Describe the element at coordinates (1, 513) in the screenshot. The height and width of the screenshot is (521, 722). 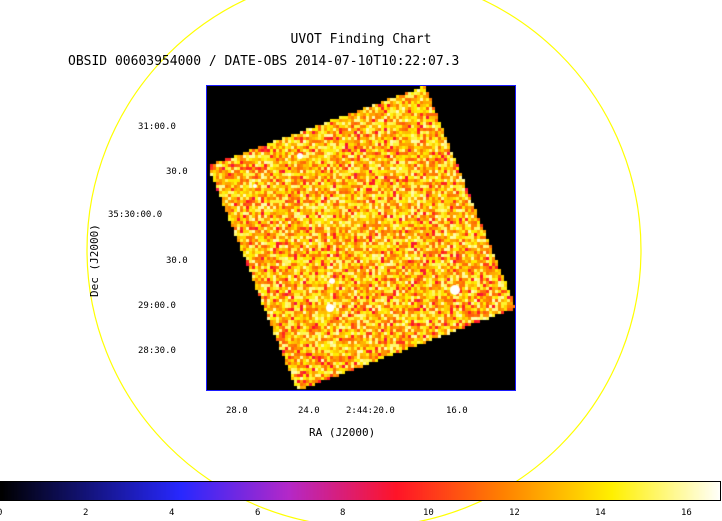
I see `colorbar-tick: 0` at that location.